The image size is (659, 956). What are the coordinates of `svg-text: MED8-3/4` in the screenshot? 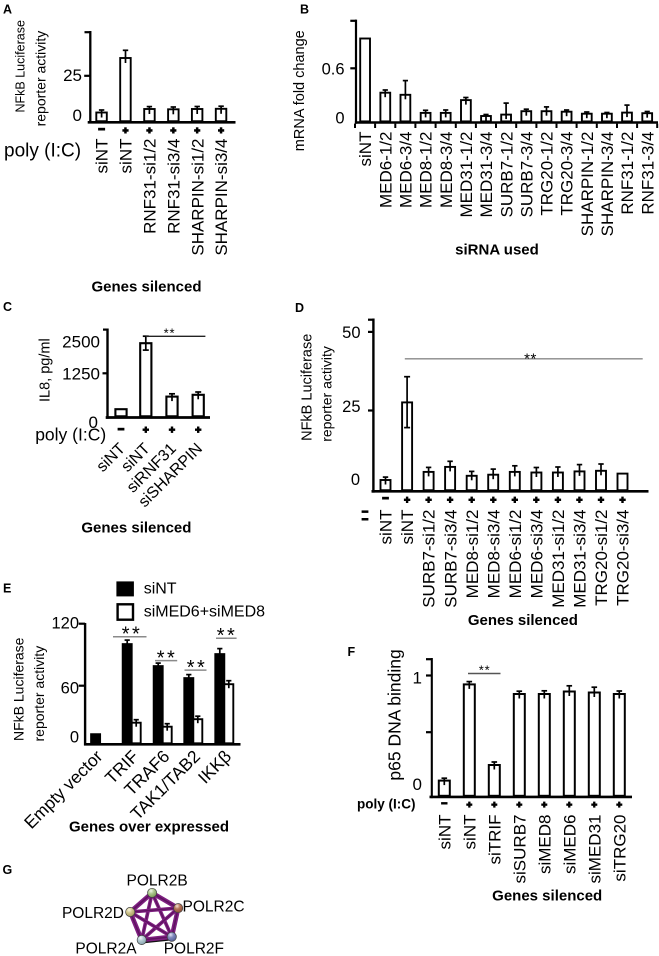 It's located at (446, 170).